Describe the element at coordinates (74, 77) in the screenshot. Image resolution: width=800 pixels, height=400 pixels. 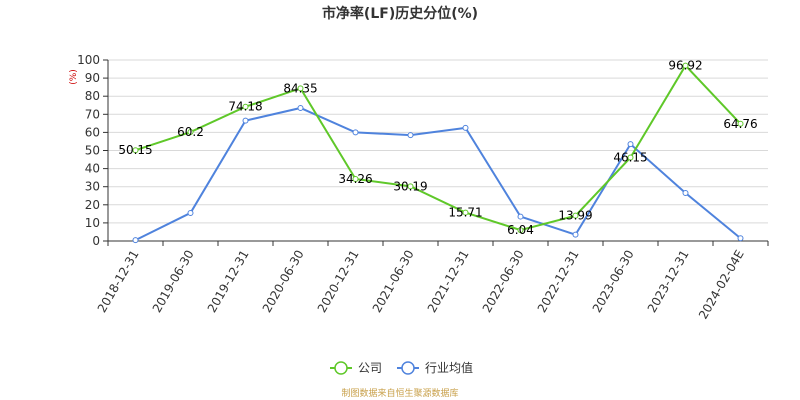
I see `y-axis-unit: (%)` at that location.